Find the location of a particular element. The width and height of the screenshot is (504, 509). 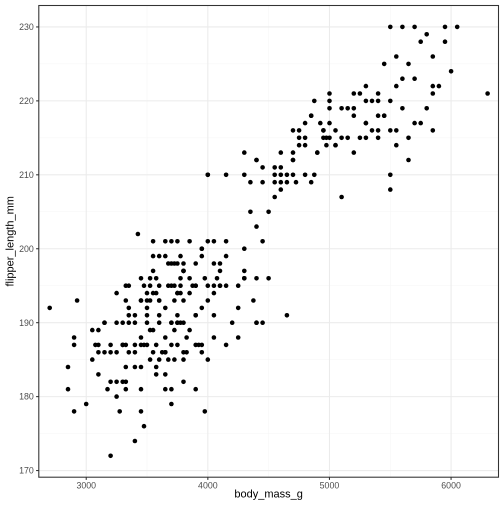

y-axis-ticks: 170 180 190 200 210 220 230 is located at coordinates (29, 249).